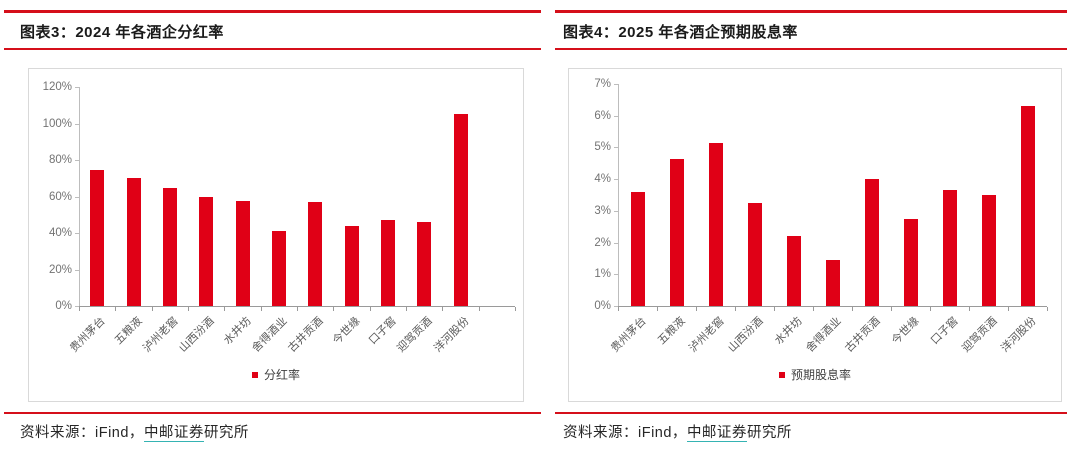  Describe the element at coordinates (57, 123) in the screenshot. I see `y-tick-label: 100%` at that location.